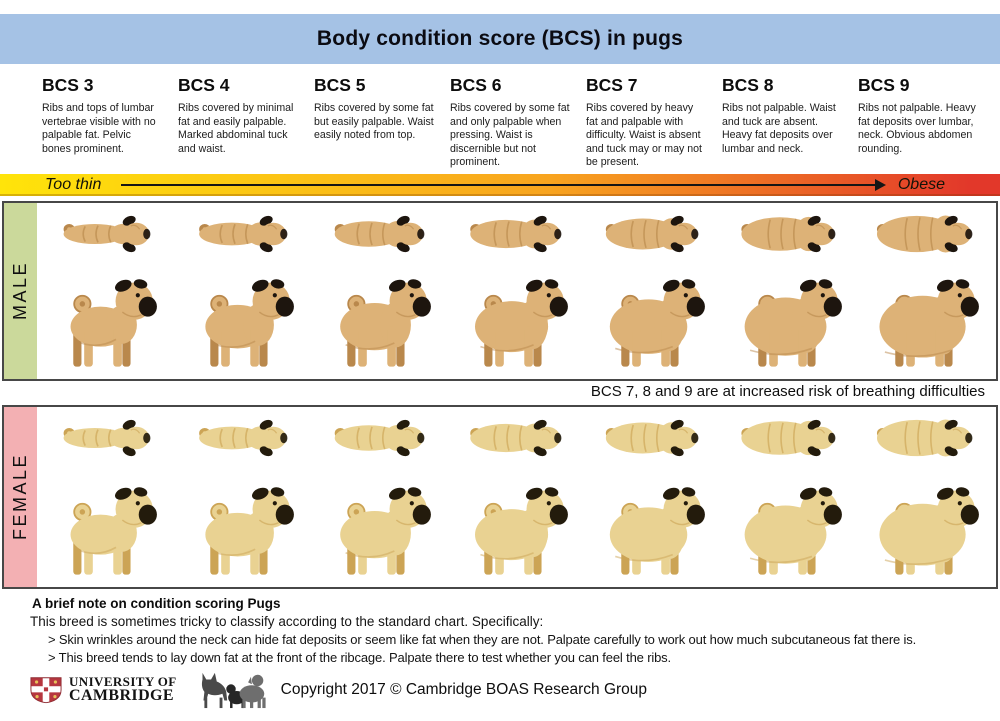 This screenshot has width=1000, height=721. I want to click on title-bar: Body condition score (BCS) in pugs, so click(500, 39).